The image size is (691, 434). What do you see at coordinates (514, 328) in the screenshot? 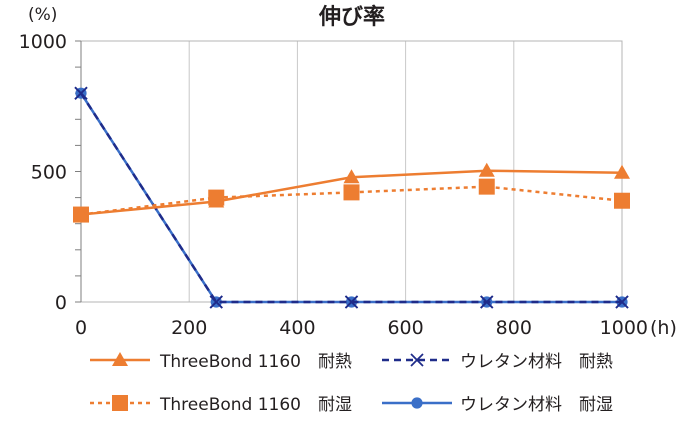
I see `x-tick-label: 800` at bounding box center [514, 328].